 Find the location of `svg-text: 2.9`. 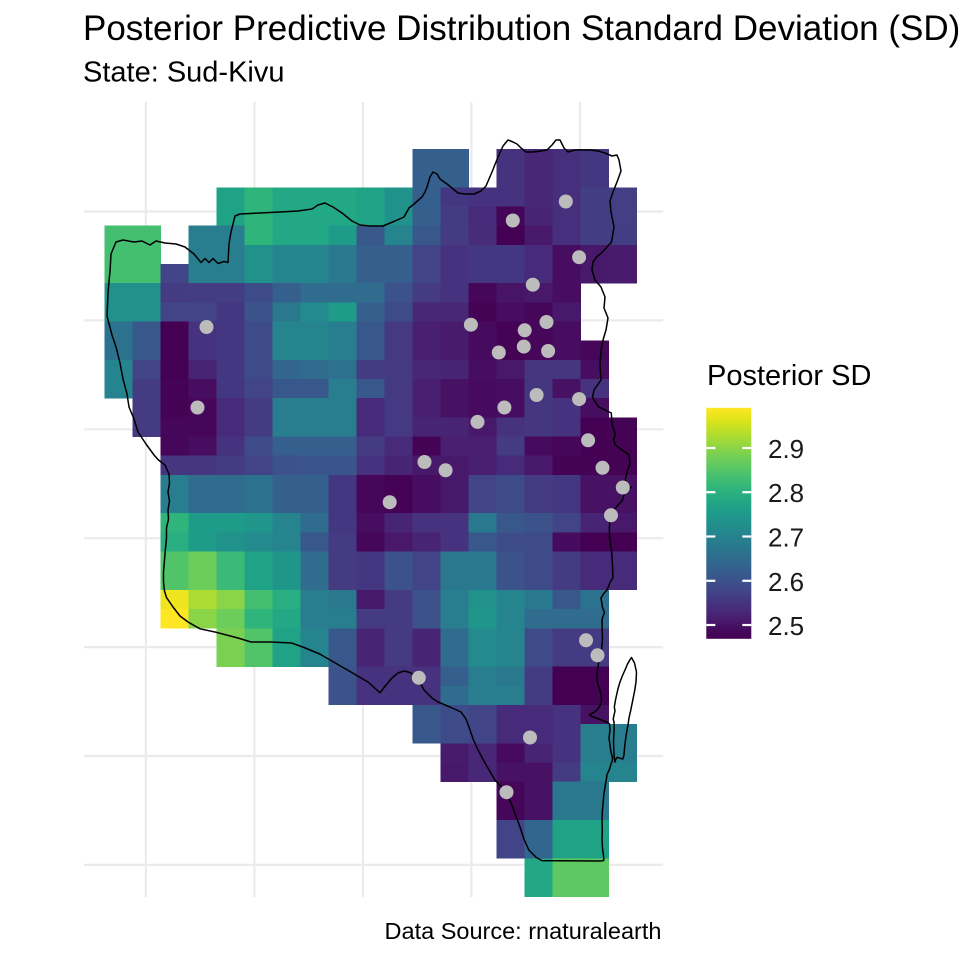

svg-text: 2.9 is located at coordinates (786, 449).